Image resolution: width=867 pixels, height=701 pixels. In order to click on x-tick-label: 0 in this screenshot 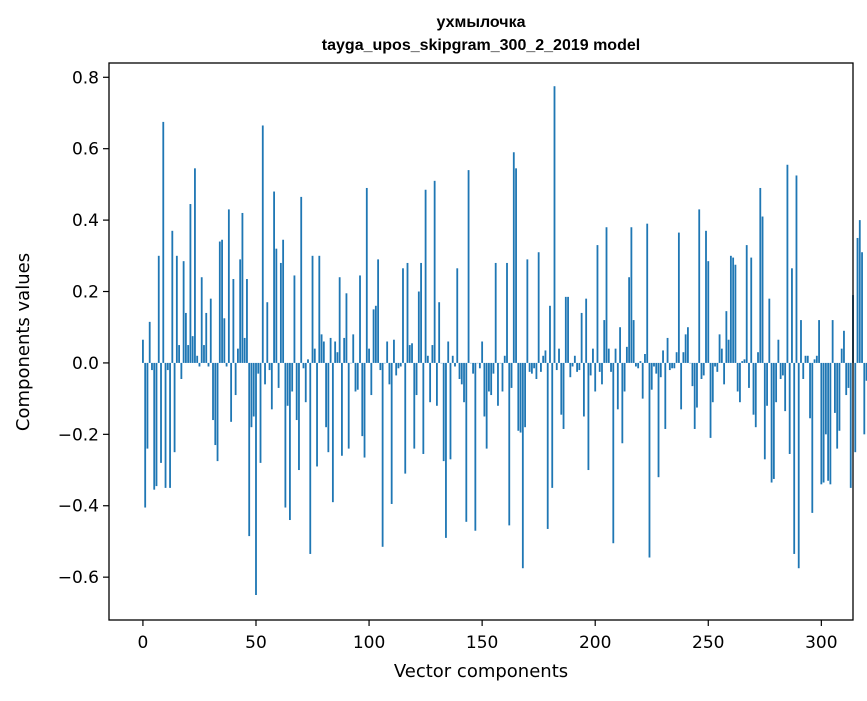, I will do `click(143, 643)`.